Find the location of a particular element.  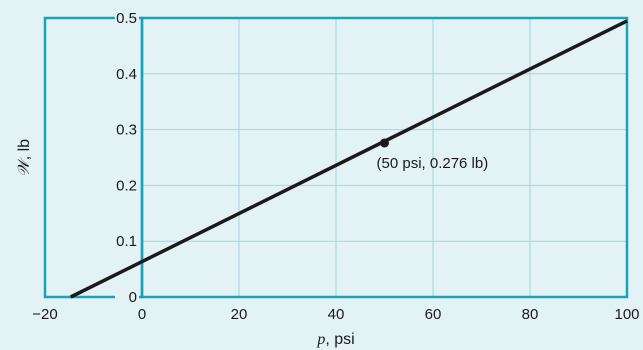

x-tick-label: −20 is located at coordinates (44, 314).